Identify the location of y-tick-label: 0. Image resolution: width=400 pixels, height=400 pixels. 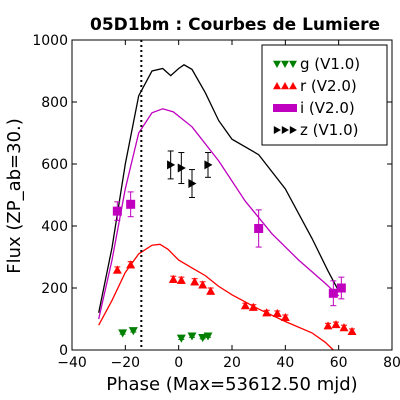
(63, 351).